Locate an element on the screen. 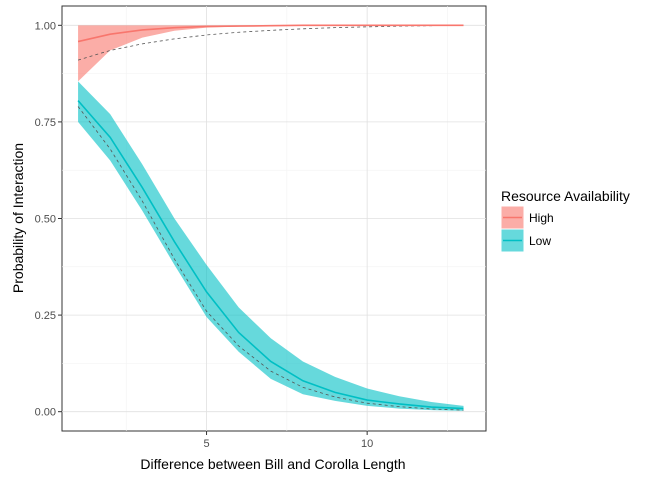 The width and height of the screenshot is (672, 480). y-tick-label: 0.50 is located at coordinates (45, 220).